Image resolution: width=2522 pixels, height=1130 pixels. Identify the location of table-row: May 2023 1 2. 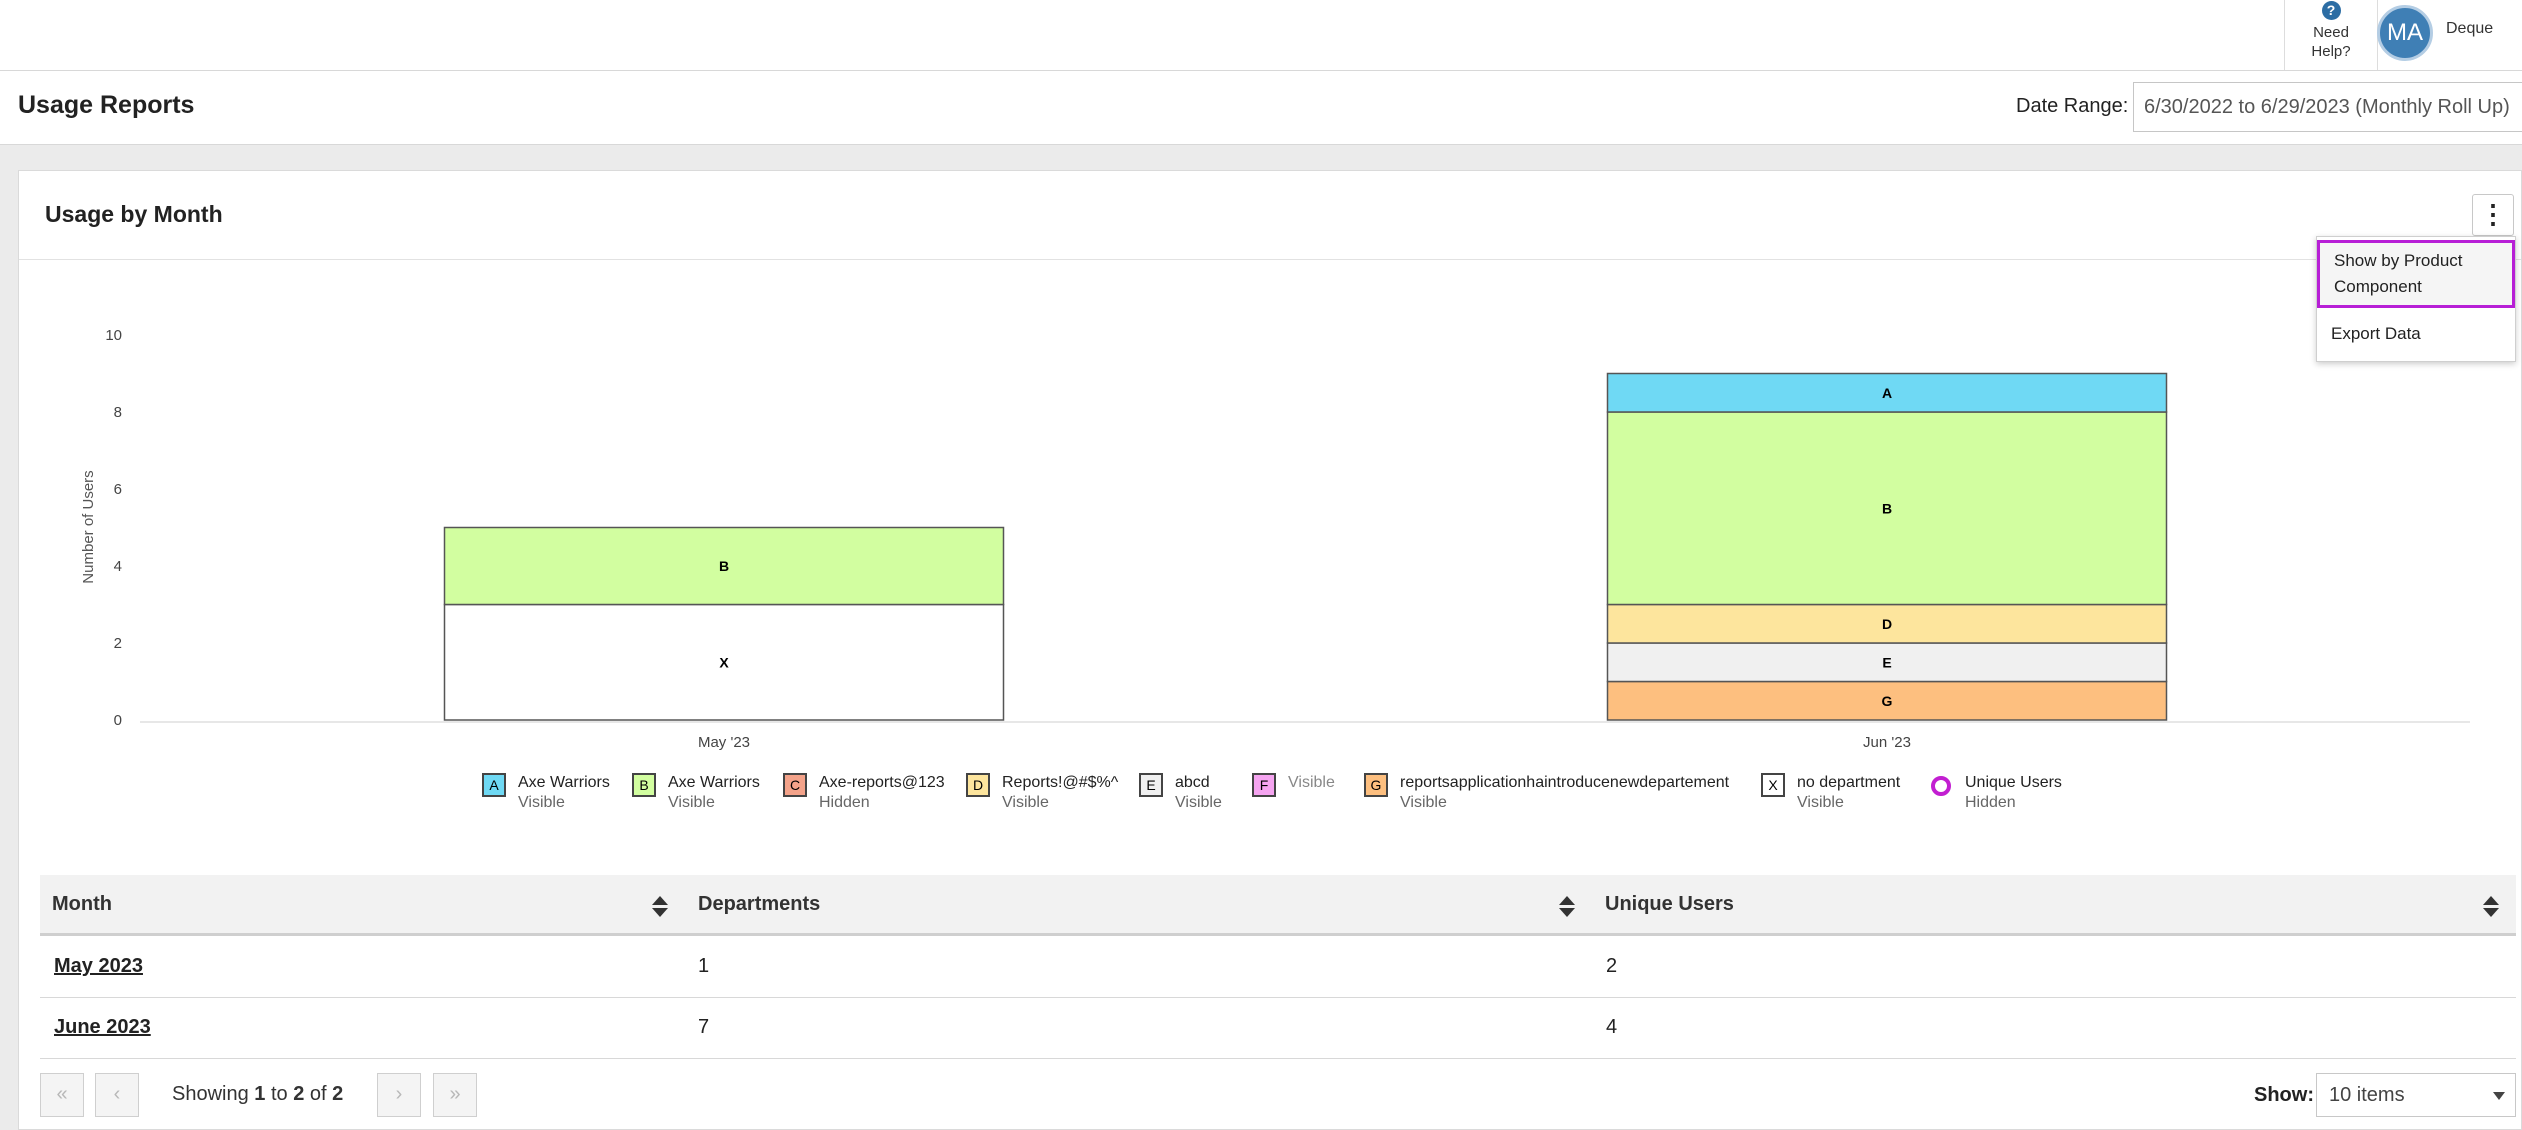
(1278, 967).